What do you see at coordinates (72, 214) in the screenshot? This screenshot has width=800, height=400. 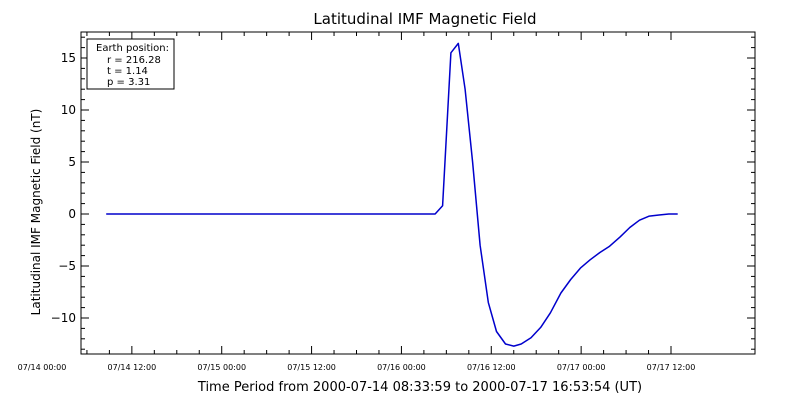 I see `y-tick-label: 0` at bounding box center [72, 214].